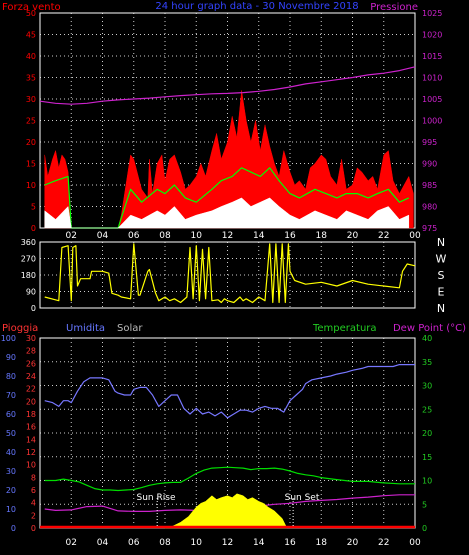  I want to click on humidity-y-tick-label: 90, so click(11, 357).